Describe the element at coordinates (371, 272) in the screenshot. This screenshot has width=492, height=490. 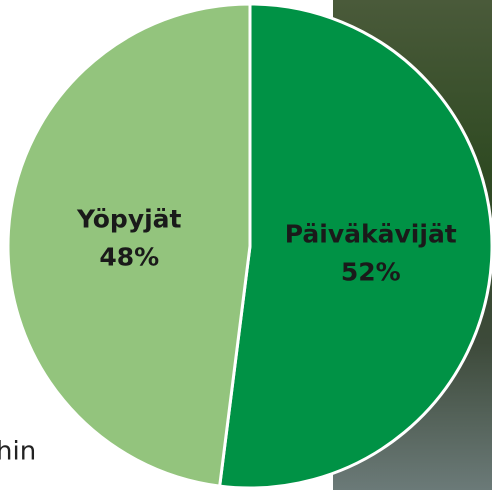
I see `slice-value-label: 52%` at that location.